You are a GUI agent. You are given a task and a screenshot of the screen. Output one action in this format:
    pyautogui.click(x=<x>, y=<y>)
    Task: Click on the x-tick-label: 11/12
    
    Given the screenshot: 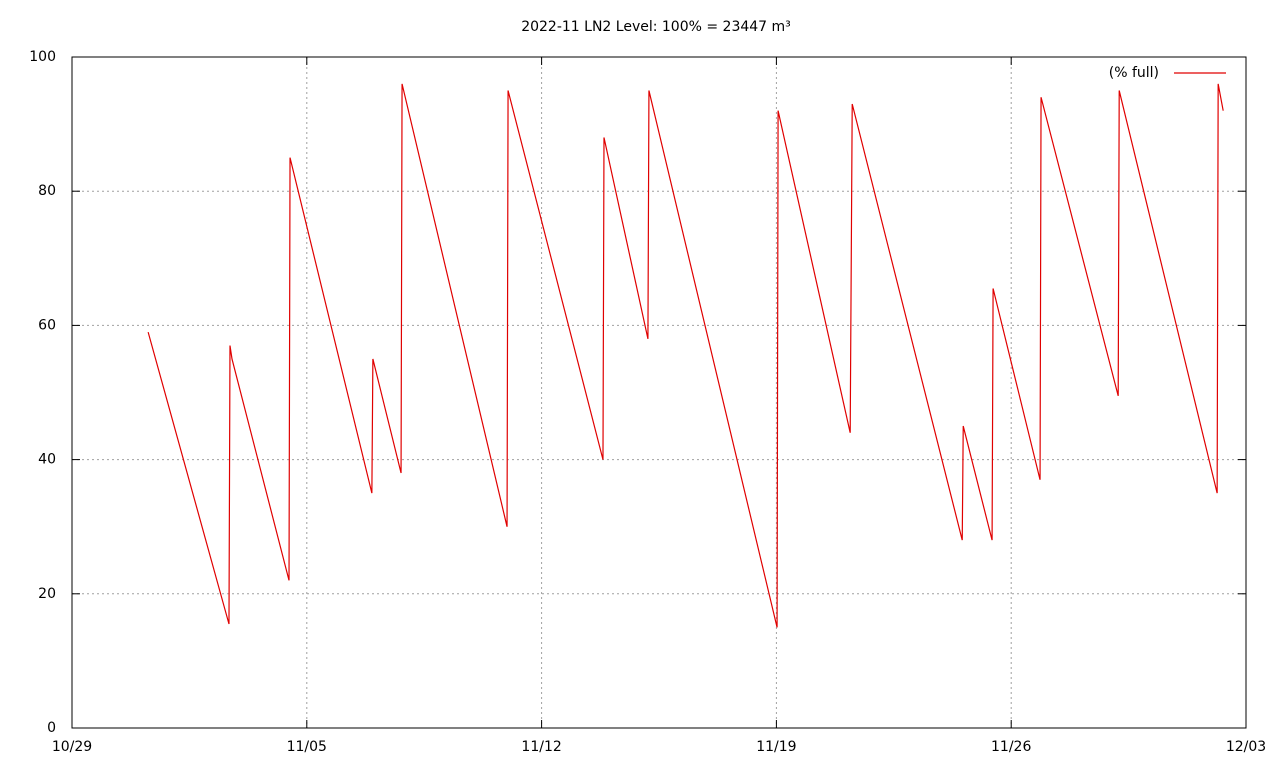 What is the action you would take?
    pyautogui.click(x=541, y=747)
    